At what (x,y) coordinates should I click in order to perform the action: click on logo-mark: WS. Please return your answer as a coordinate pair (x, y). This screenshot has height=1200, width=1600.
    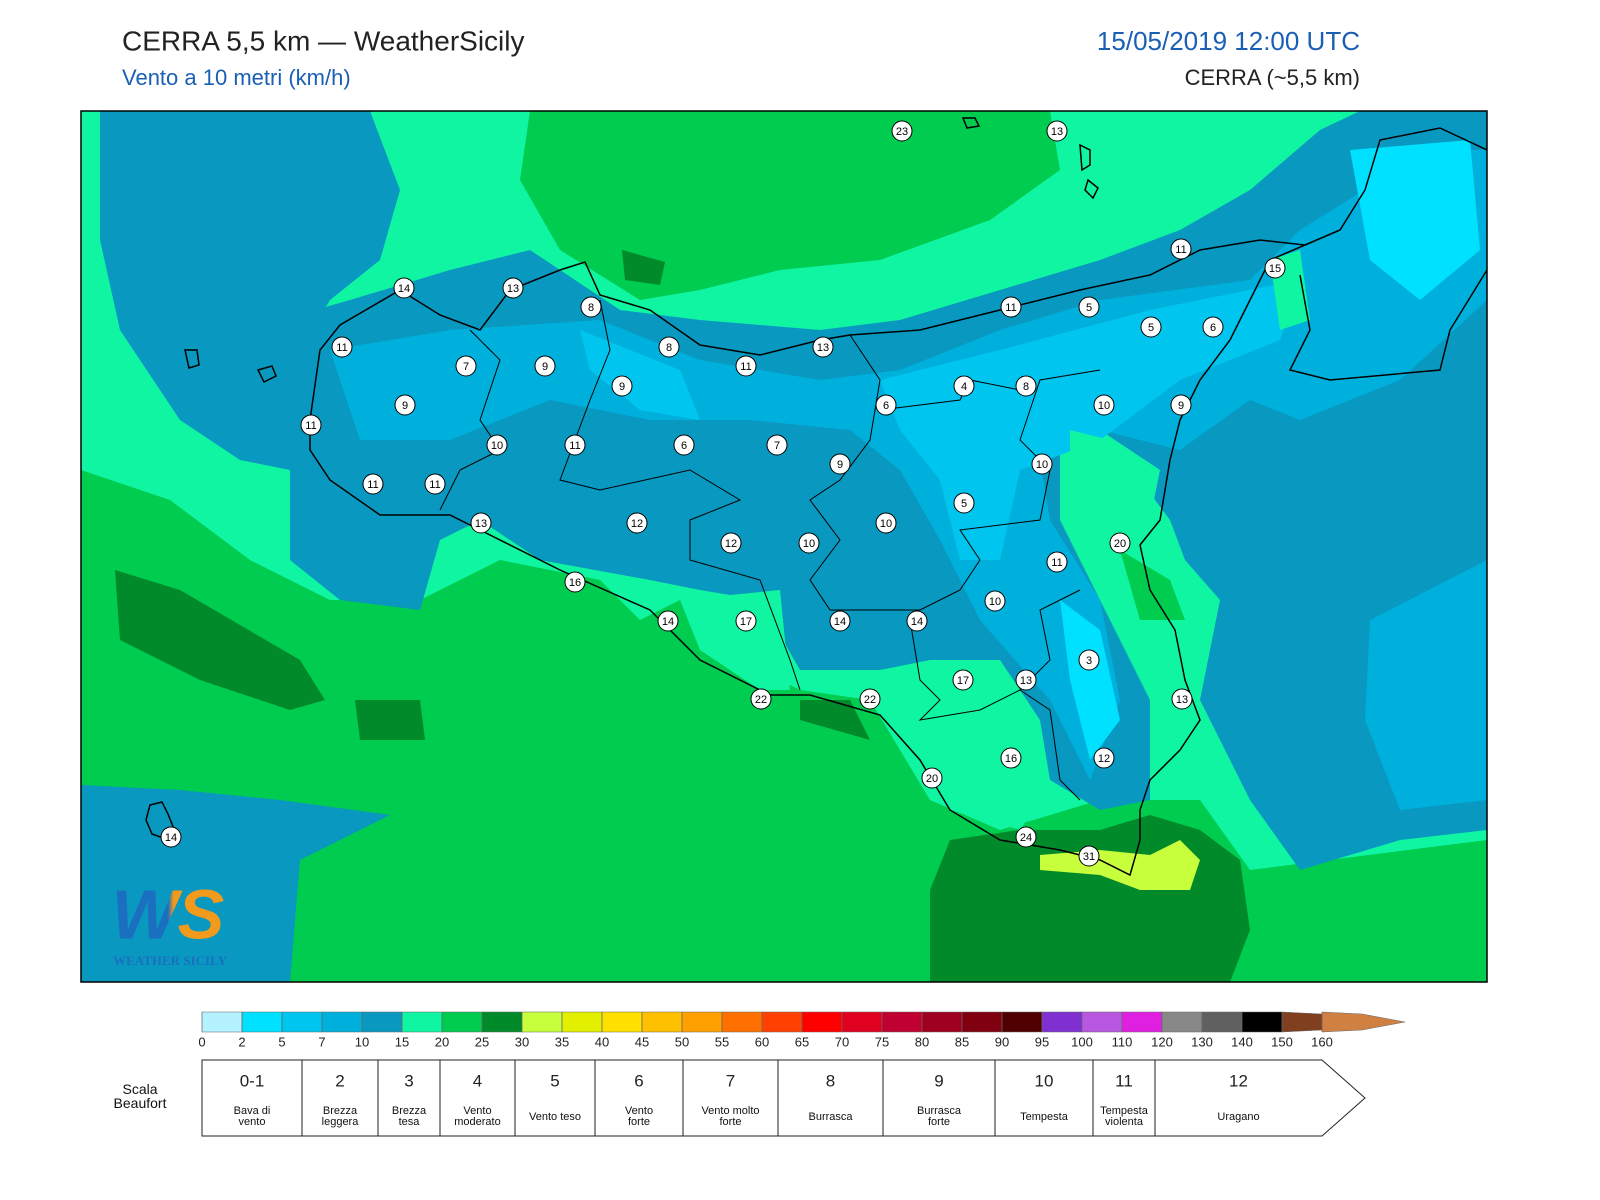
    Looking at the image, I should click on (168, 914).